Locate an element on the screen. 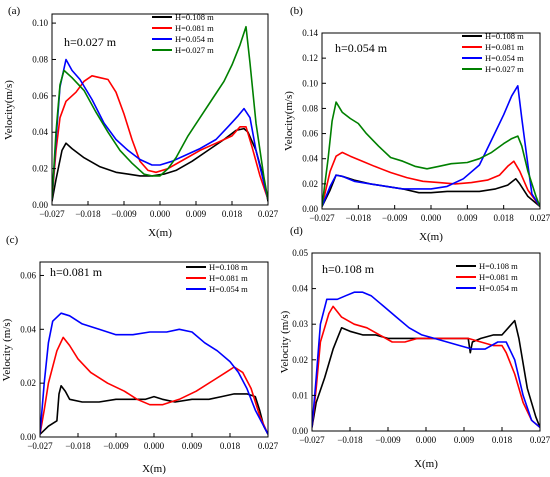  y-axis-label: Velocity(m/s) is located at coordinates (9, 110).